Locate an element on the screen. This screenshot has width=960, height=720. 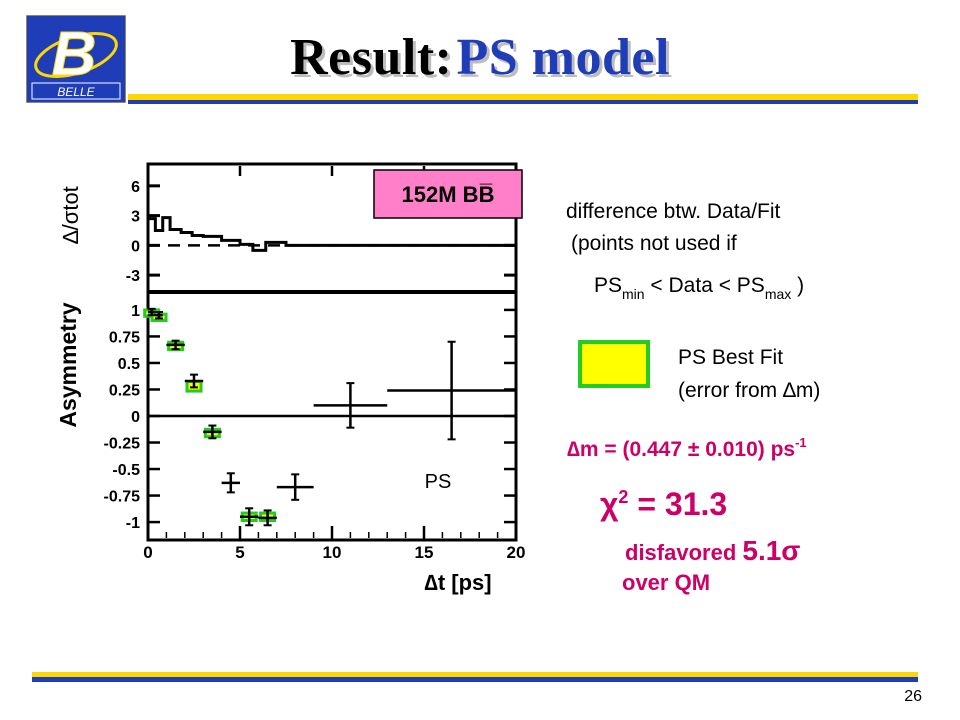
asymmetry-ytick-label: -0.75 is located at coordinates (122, 497).